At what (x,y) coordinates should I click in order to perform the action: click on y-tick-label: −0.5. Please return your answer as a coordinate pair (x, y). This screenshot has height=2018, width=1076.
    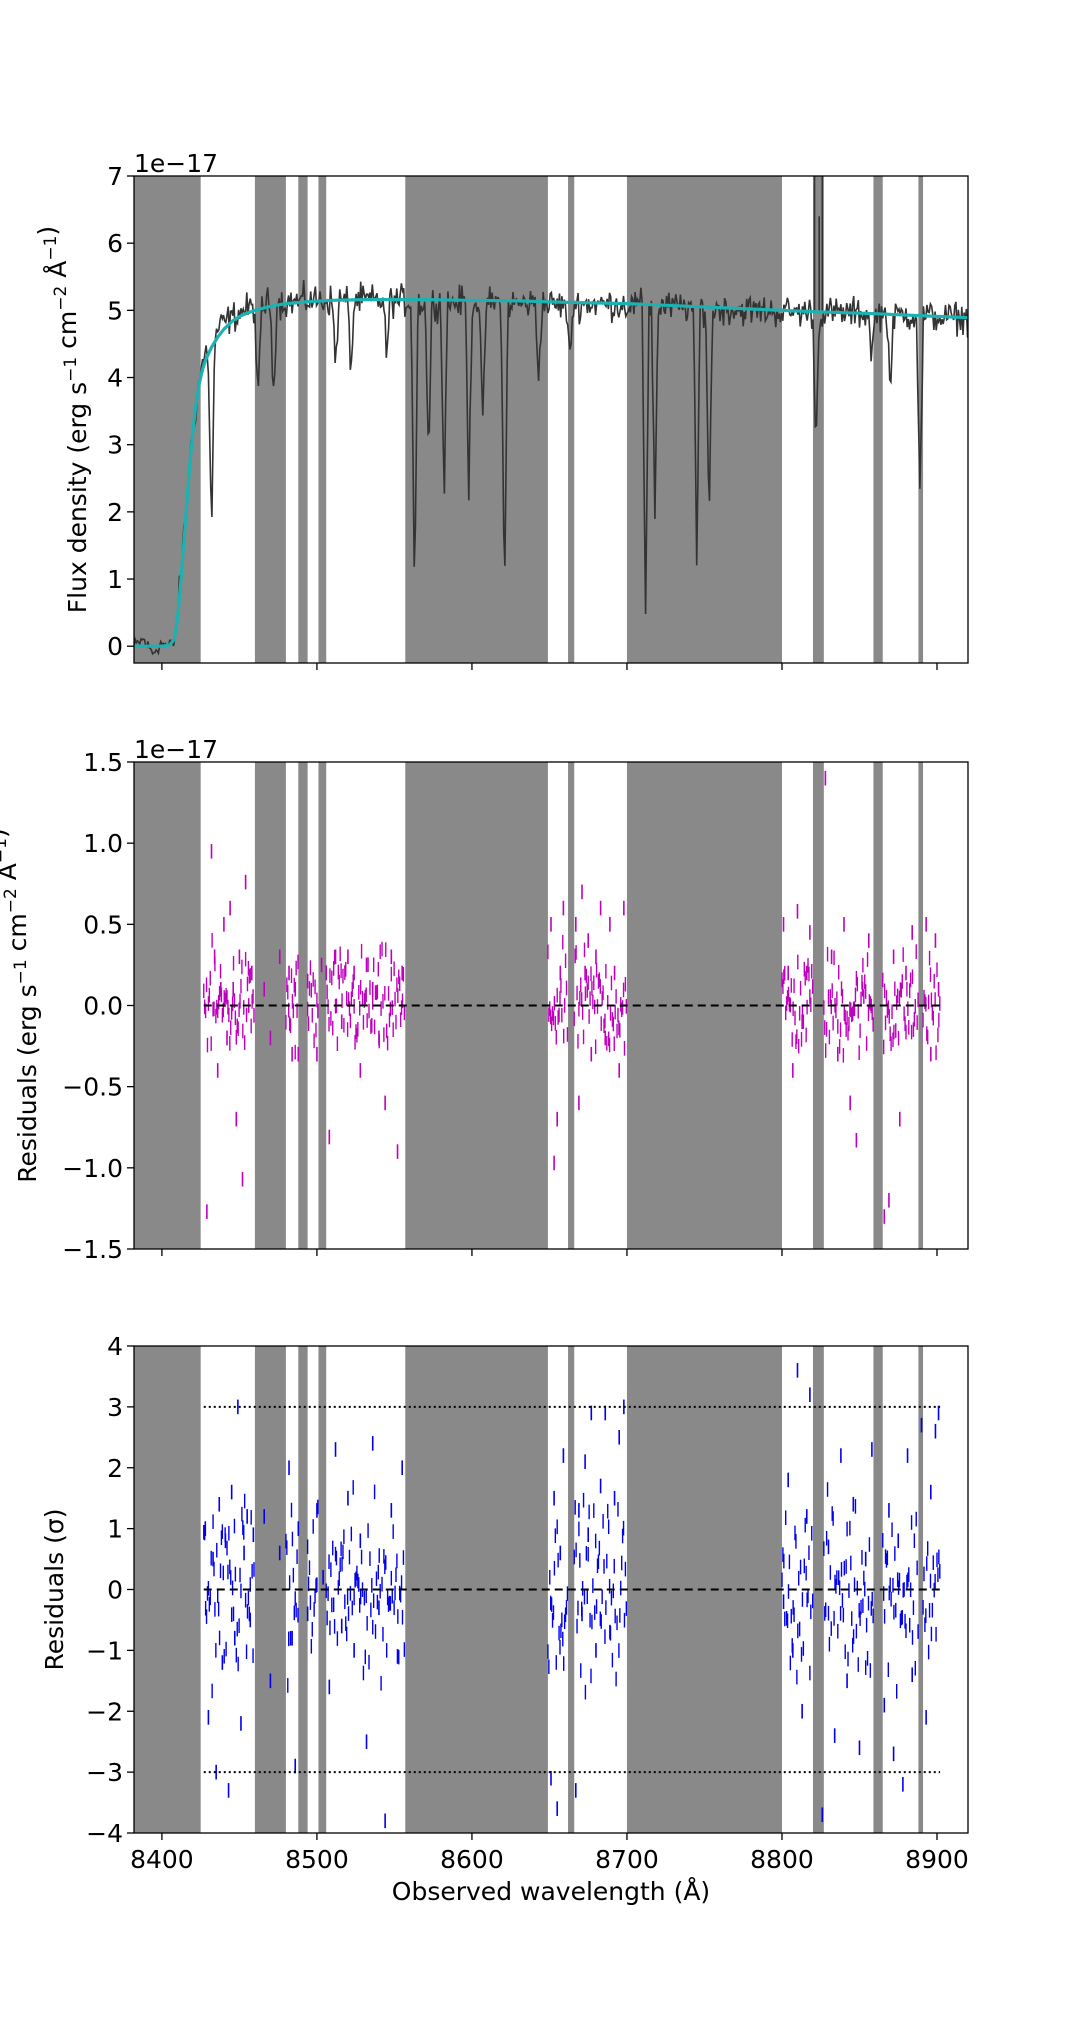
    Looking at the image, I should click on (92, 1087).